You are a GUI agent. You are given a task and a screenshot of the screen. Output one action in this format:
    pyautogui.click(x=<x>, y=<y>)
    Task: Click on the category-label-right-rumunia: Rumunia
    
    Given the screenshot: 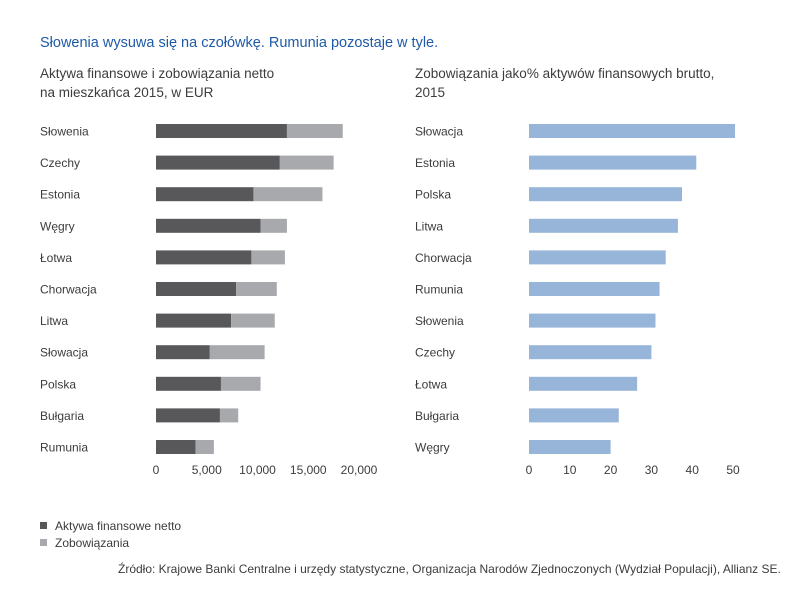 What is the action you would take?
    pyautogui.click(x=439, y=290)
    